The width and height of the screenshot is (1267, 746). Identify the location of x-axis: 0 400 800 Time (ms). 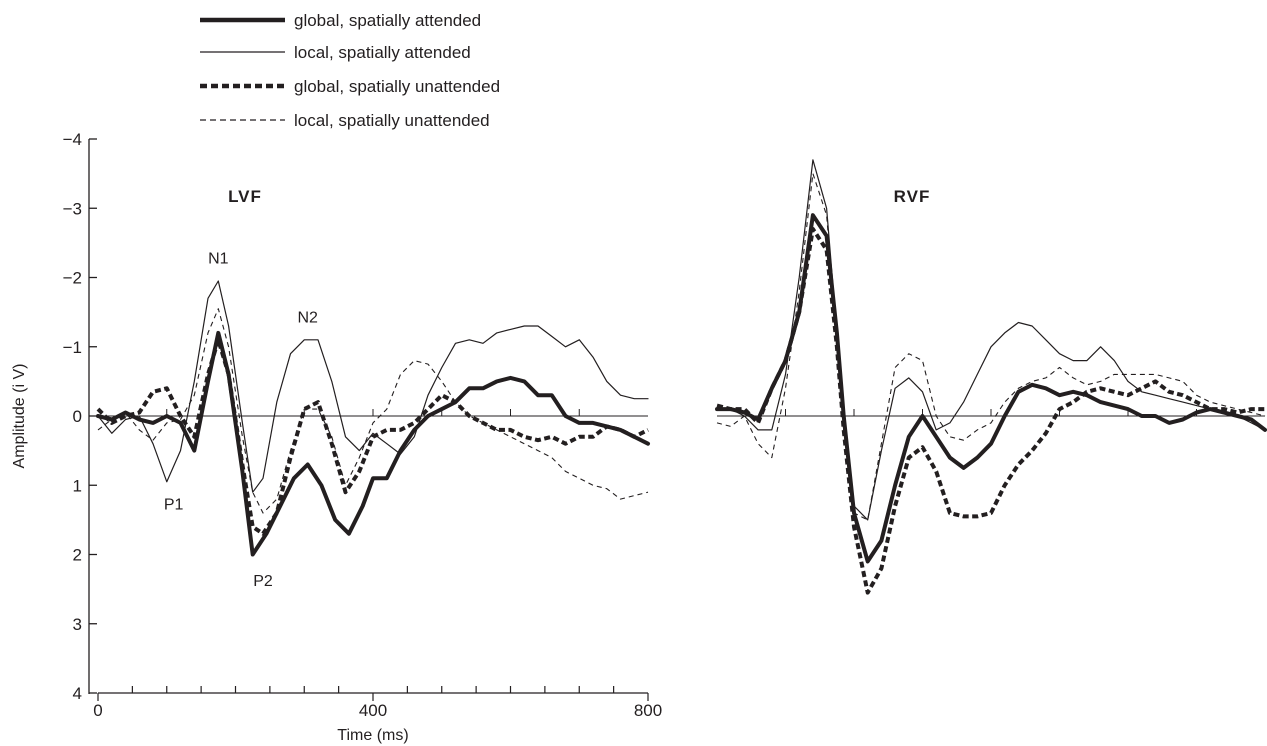
(377, 715).